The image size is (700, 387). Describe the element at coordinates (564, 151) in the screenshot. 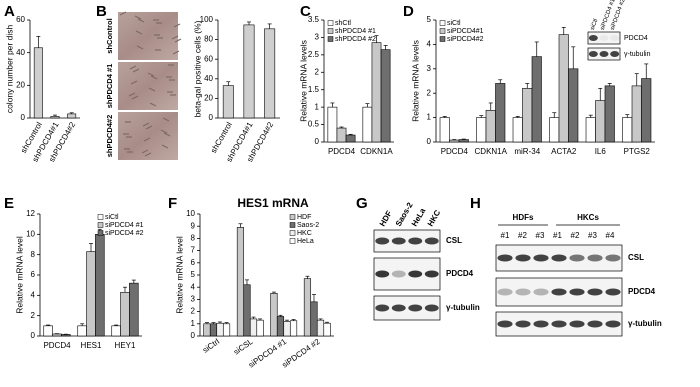

I see `x-tick-label: ACTA2` at that location.